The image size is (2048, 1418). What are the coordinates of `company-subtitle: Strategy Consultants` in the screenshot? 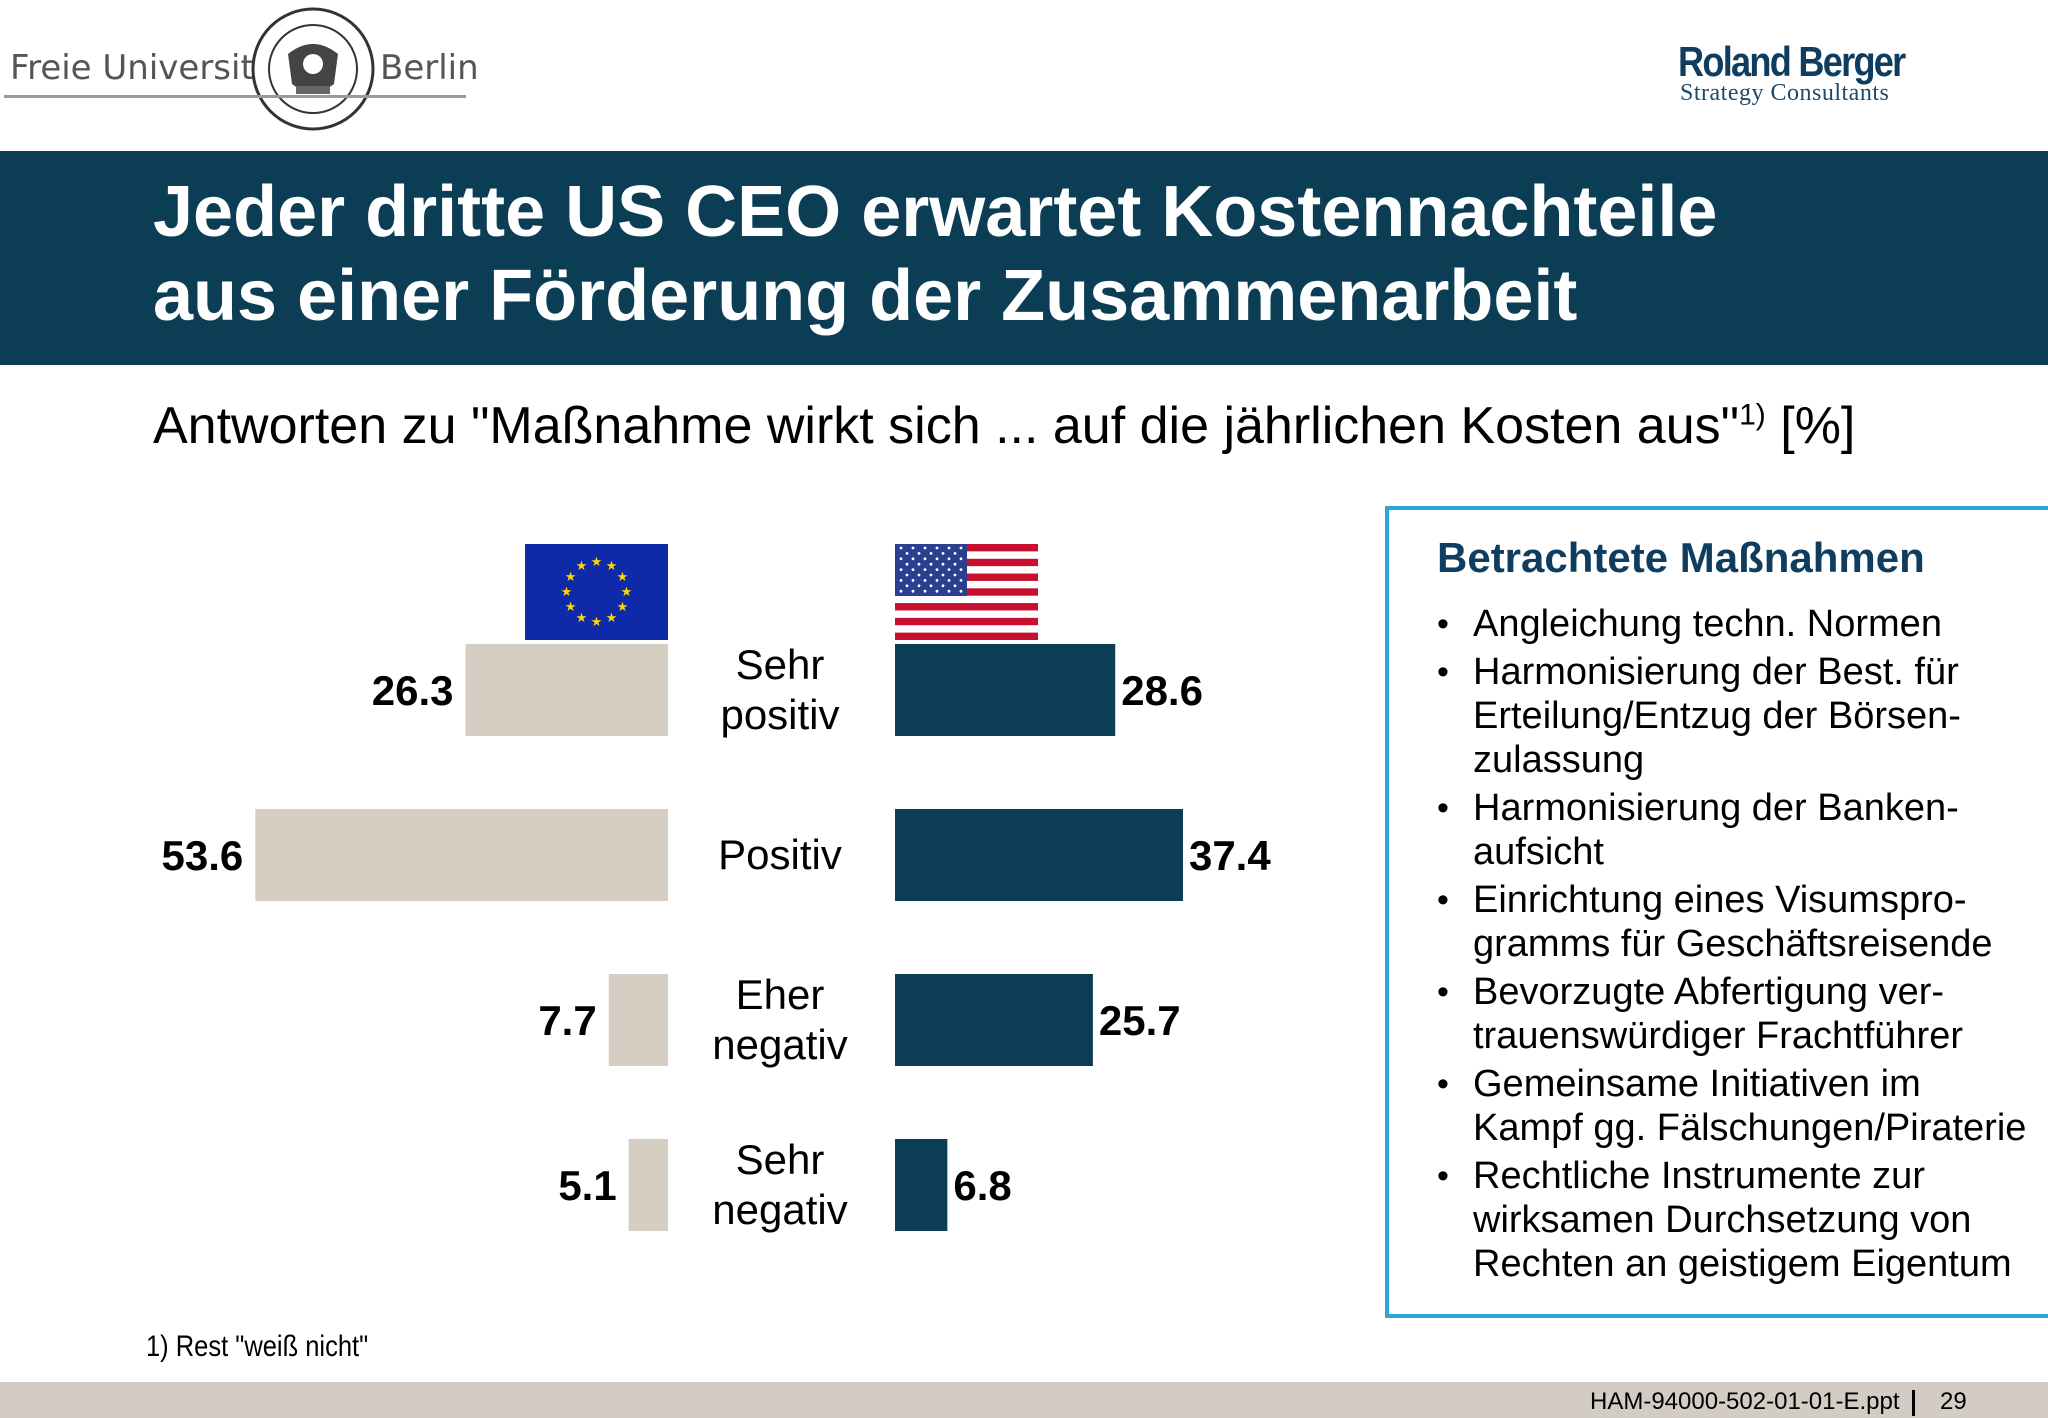 It's located at (1785, 93).